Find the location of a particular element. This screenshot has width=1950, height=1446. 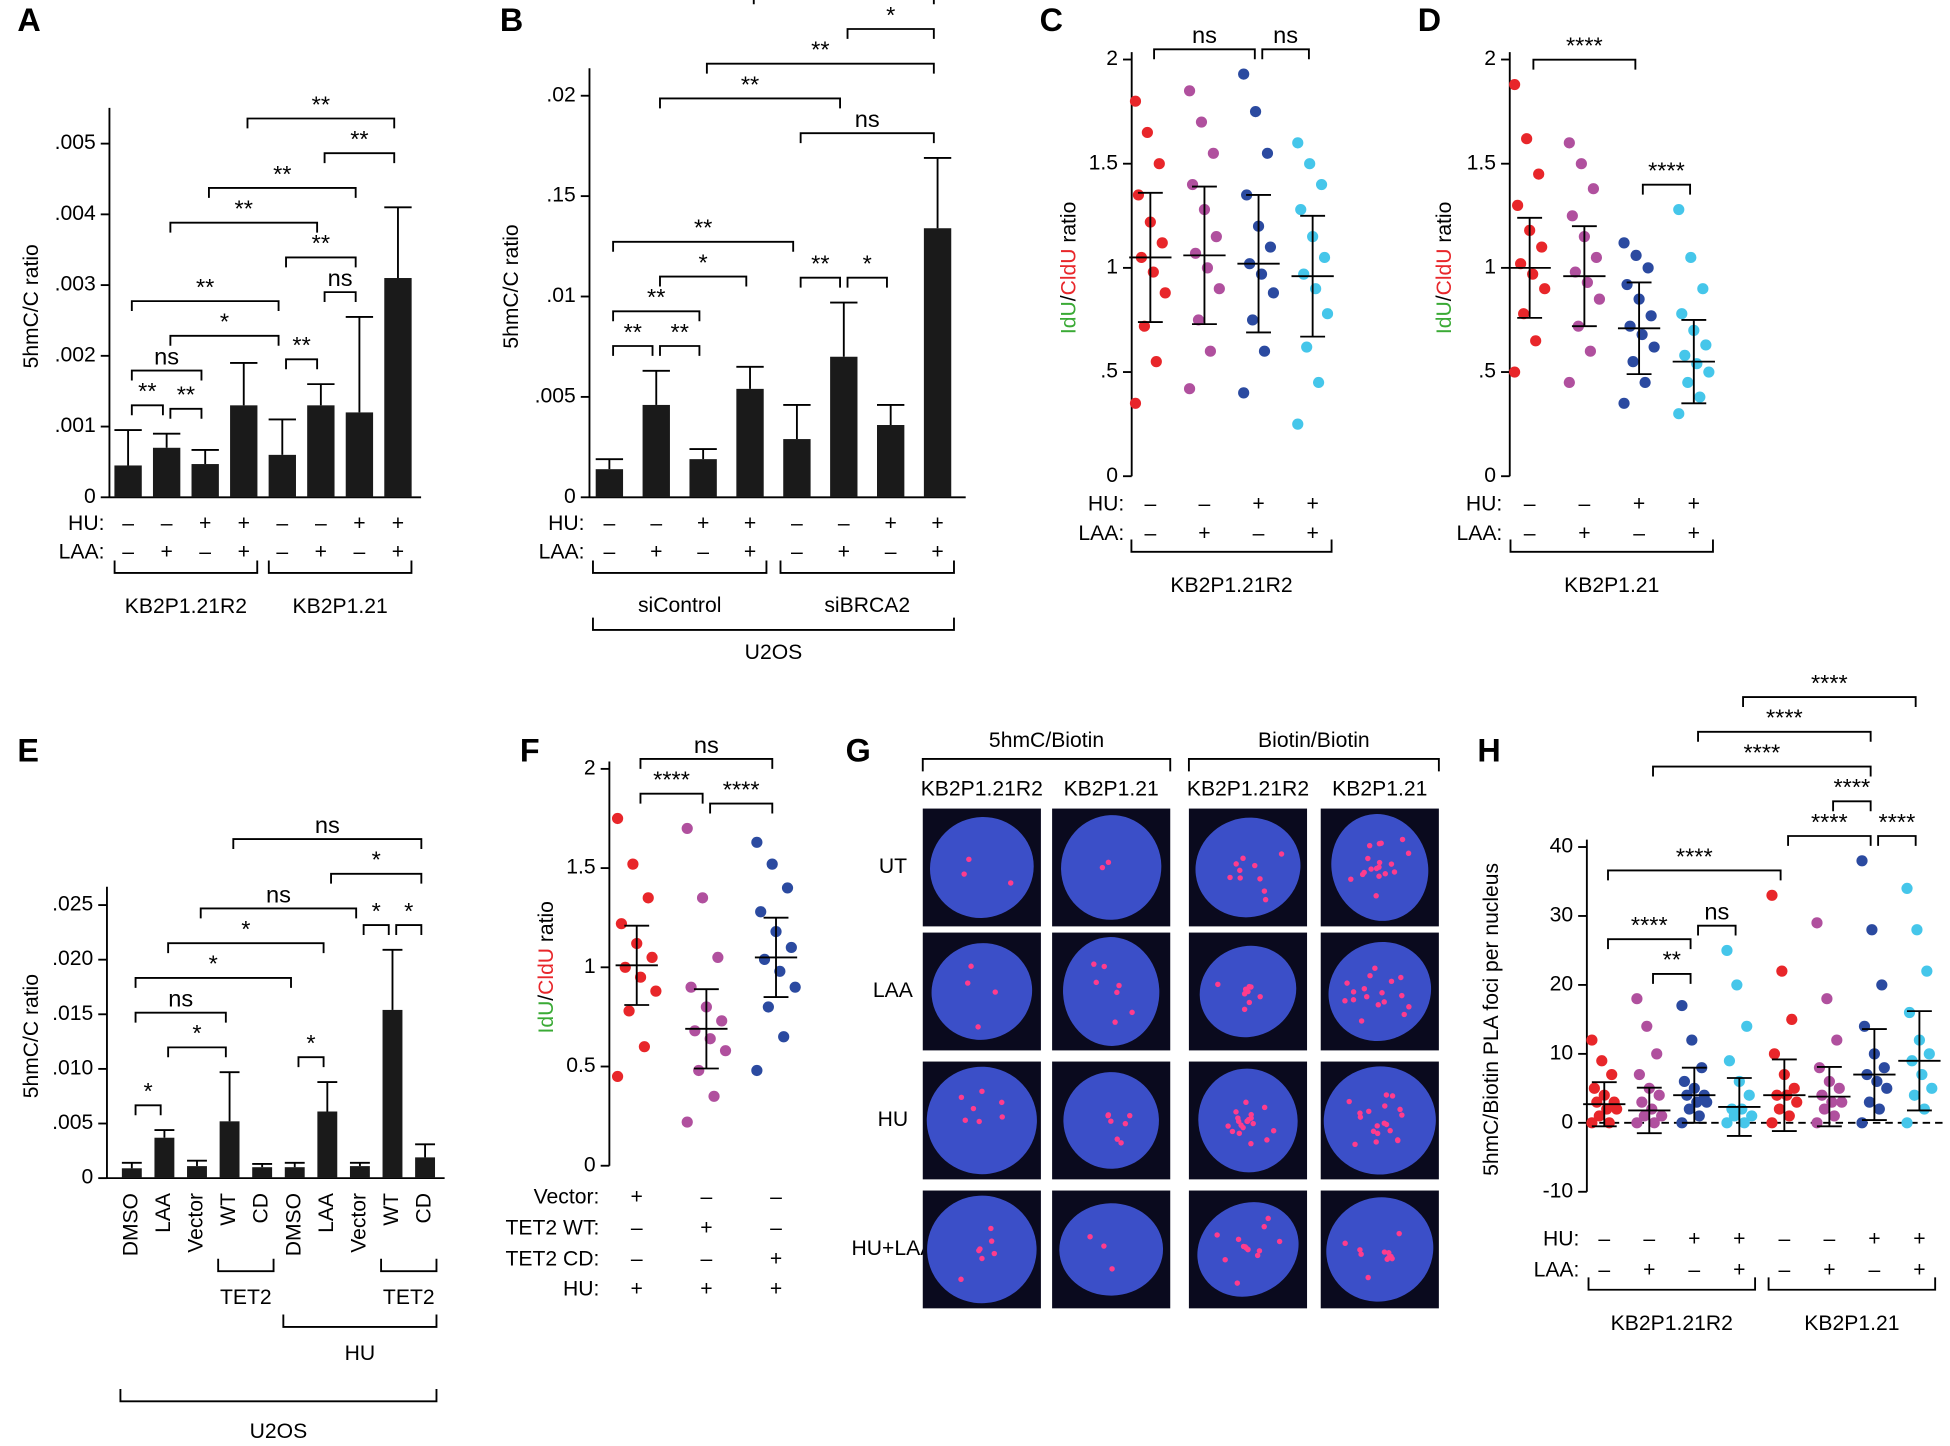

panel-letter: G is located at coordinates (858, 750).